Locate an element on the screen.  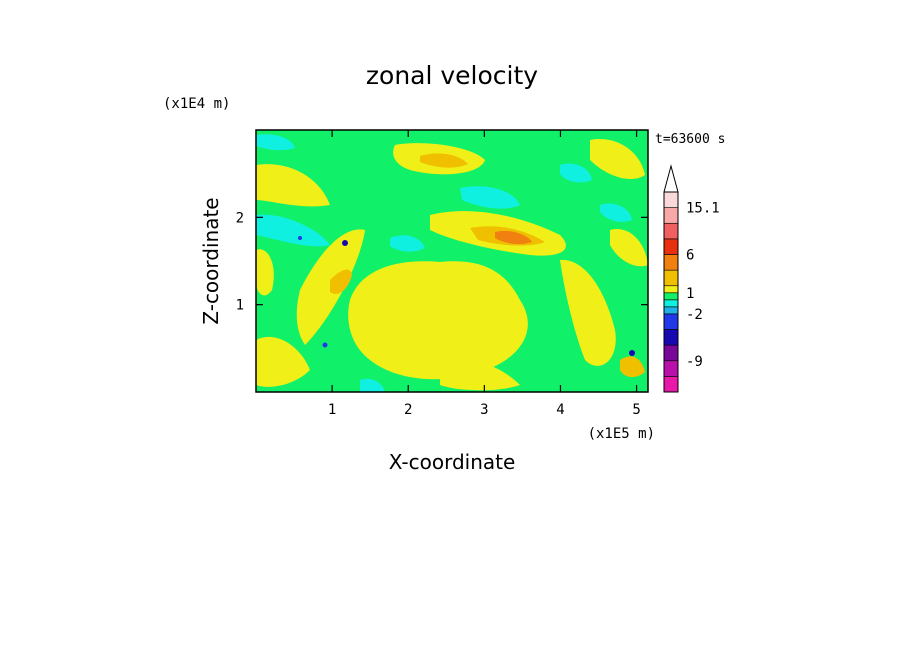
colorbar-frame is located at coordinates (671, 292).